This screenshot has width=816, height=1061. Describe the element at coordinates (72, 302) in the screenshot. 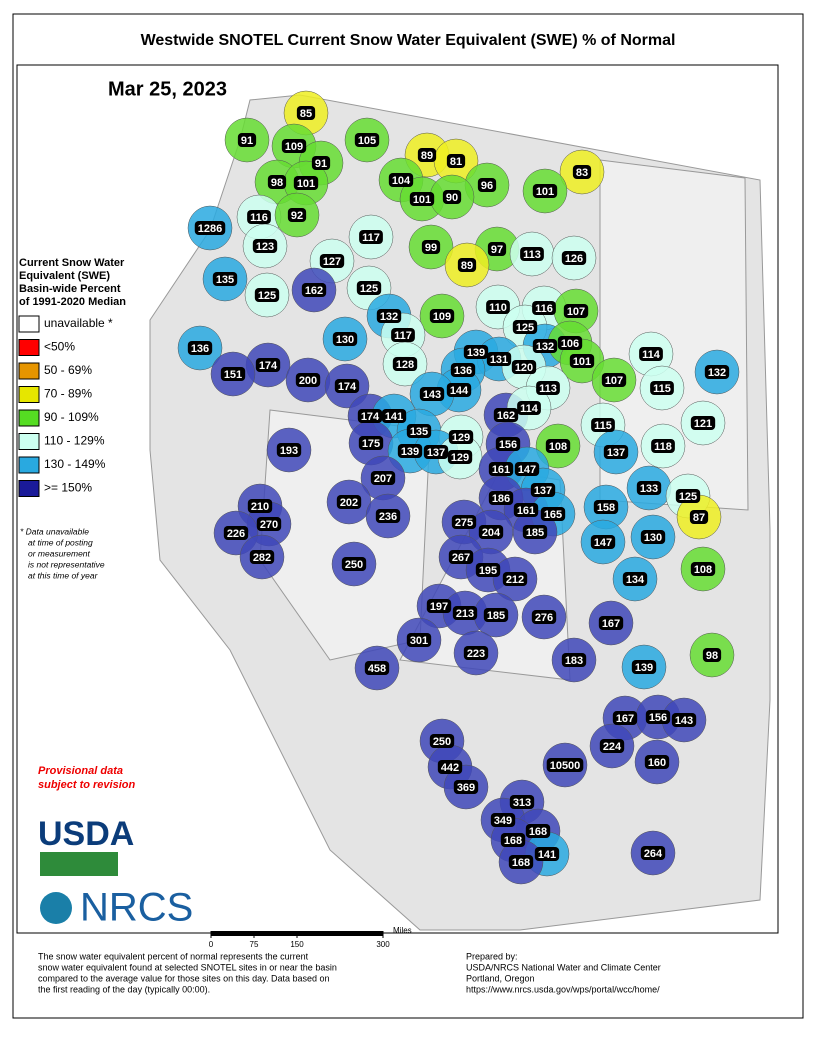

I see `legend-title: of 1991-2020 Median` at that location.